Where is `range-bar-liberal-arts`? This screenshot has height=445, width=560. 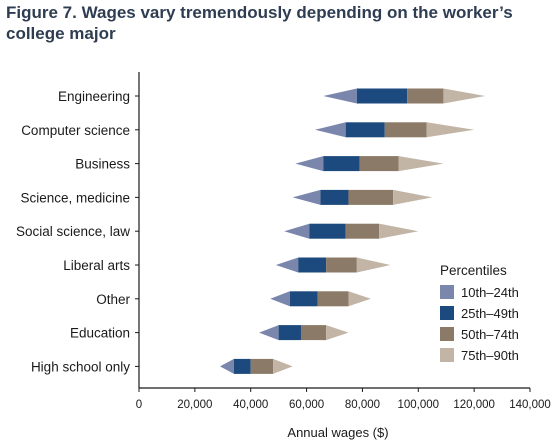 range-bar-liberal-arts is located at coordinates (333, 265).